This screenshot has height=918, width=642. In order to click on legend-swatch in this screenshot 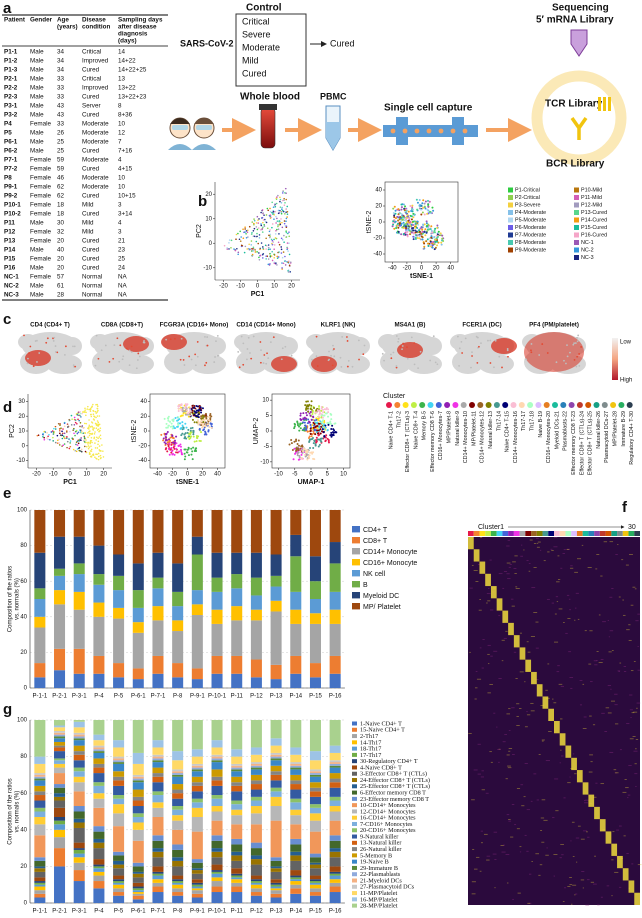, I will do `click(354, 855)`.